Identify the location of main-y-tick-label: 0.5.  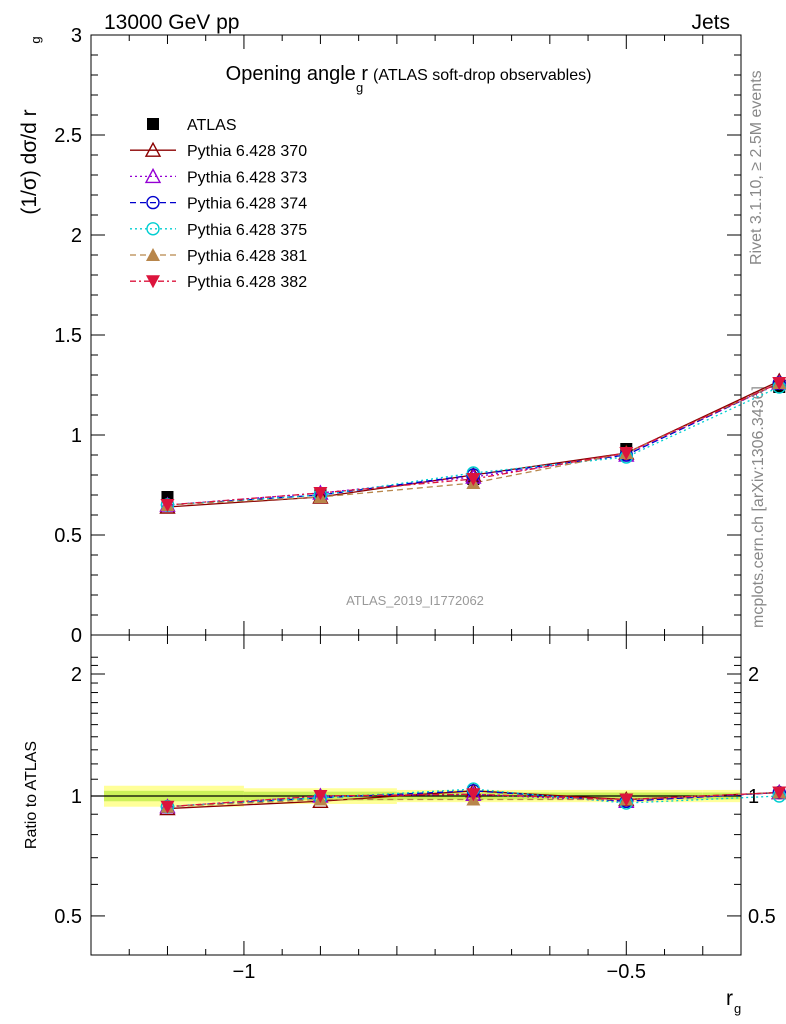
(68, 536).